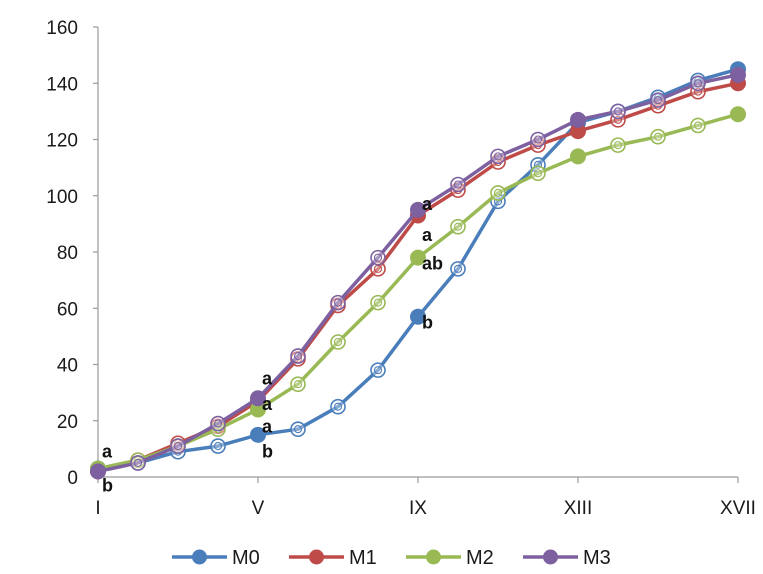 The height and width of the screenshot is (574, 763). I want to click on x-tick-label: IX, so click(418, 508).